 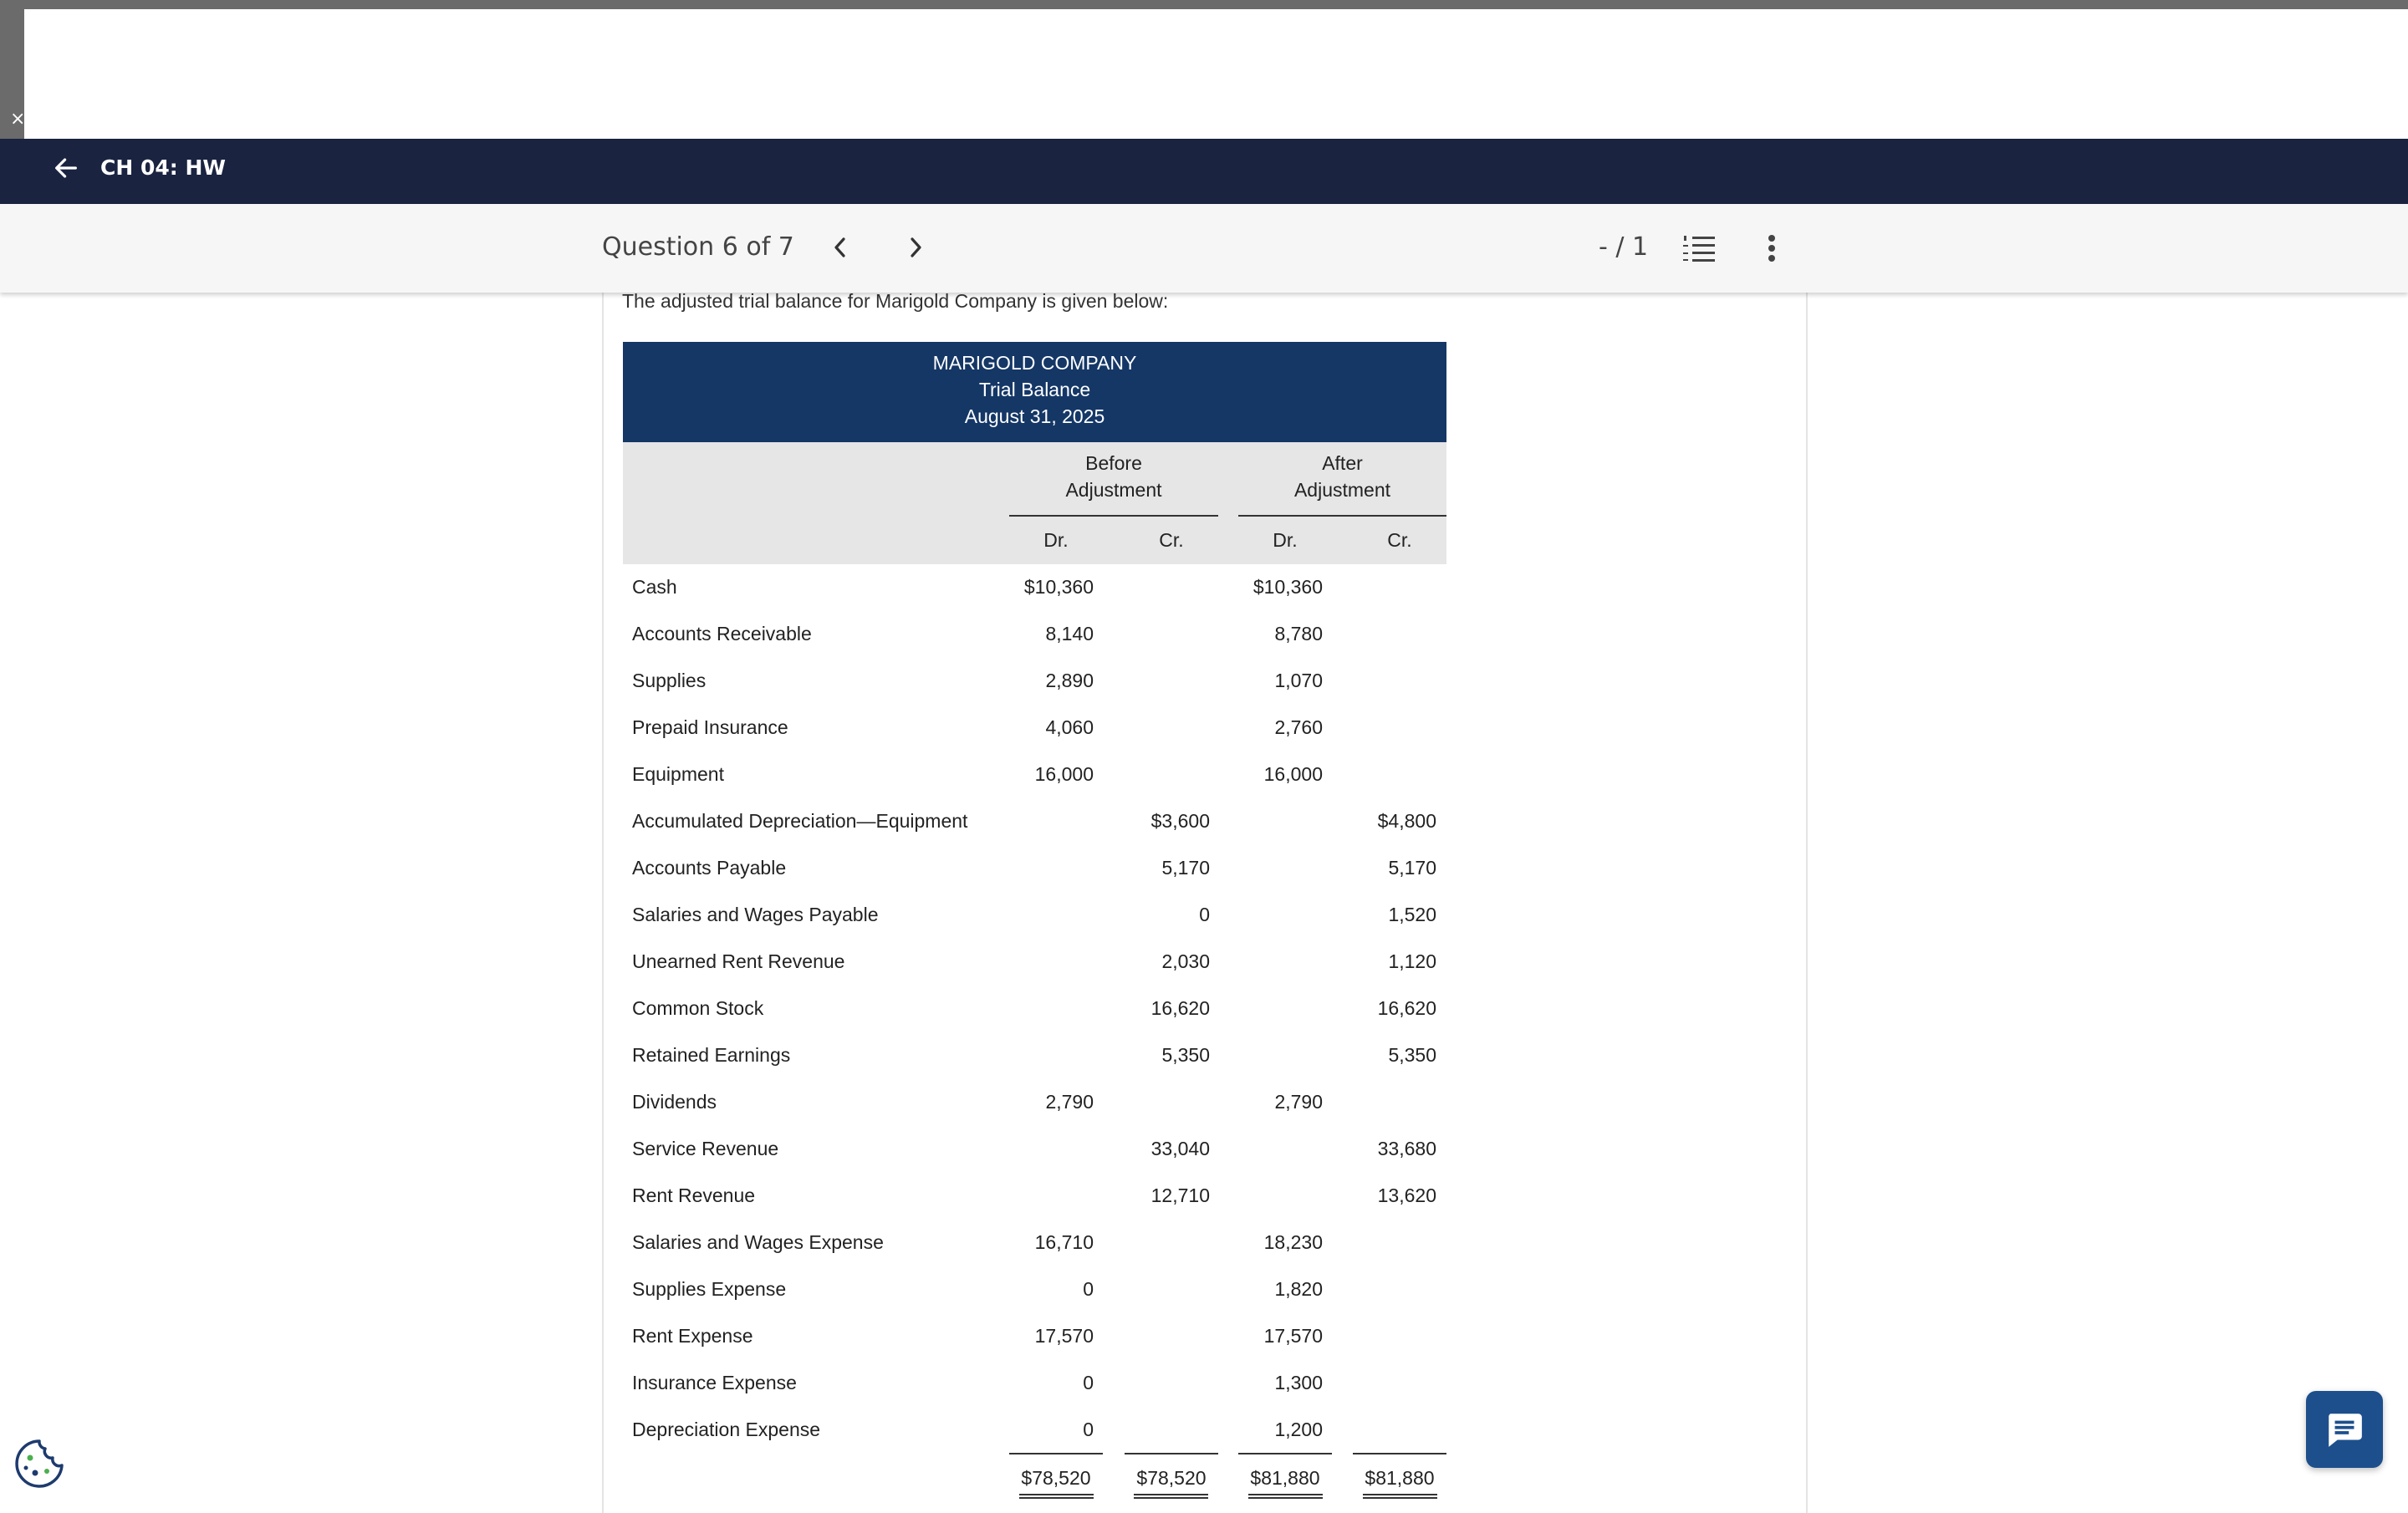 What do you see at coordinates (1298, 1102) in the screenshot?
I see `after-dr-cell: 2,790` at bounding box center [1298, 1102].